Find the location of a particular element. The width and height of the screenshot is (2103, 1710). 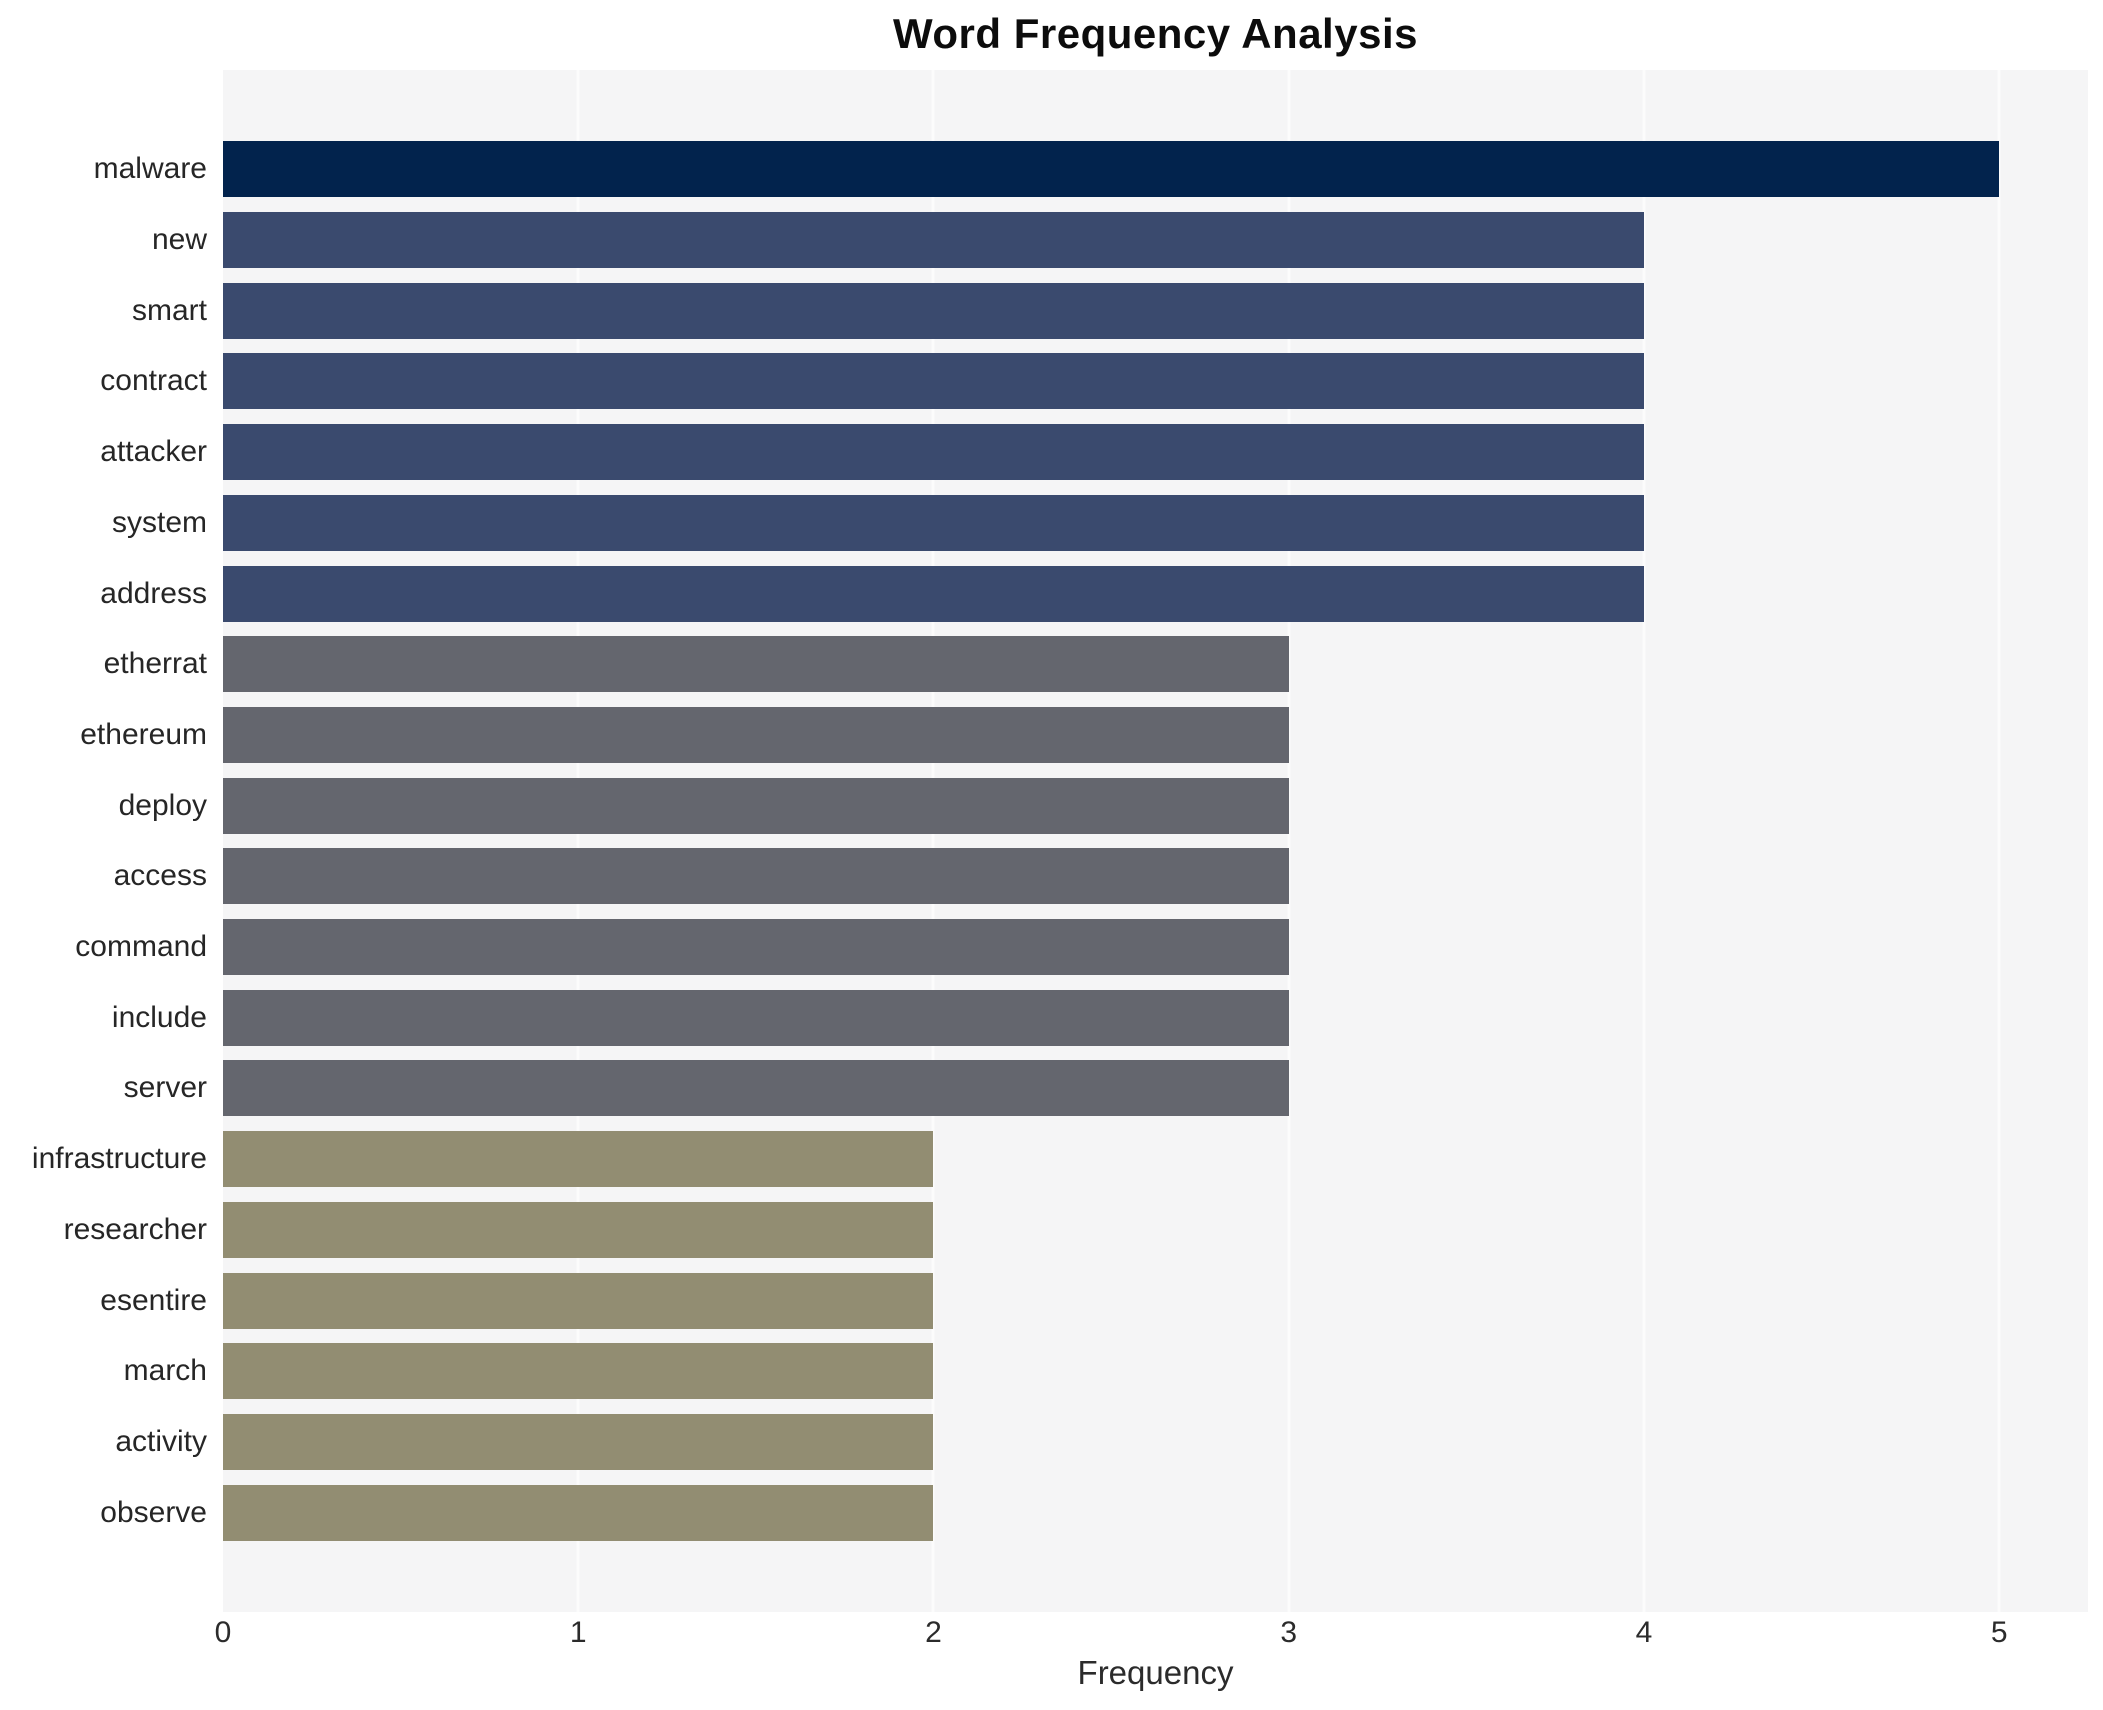

bar-row: etherrat is located at coordinates (1051, 664).